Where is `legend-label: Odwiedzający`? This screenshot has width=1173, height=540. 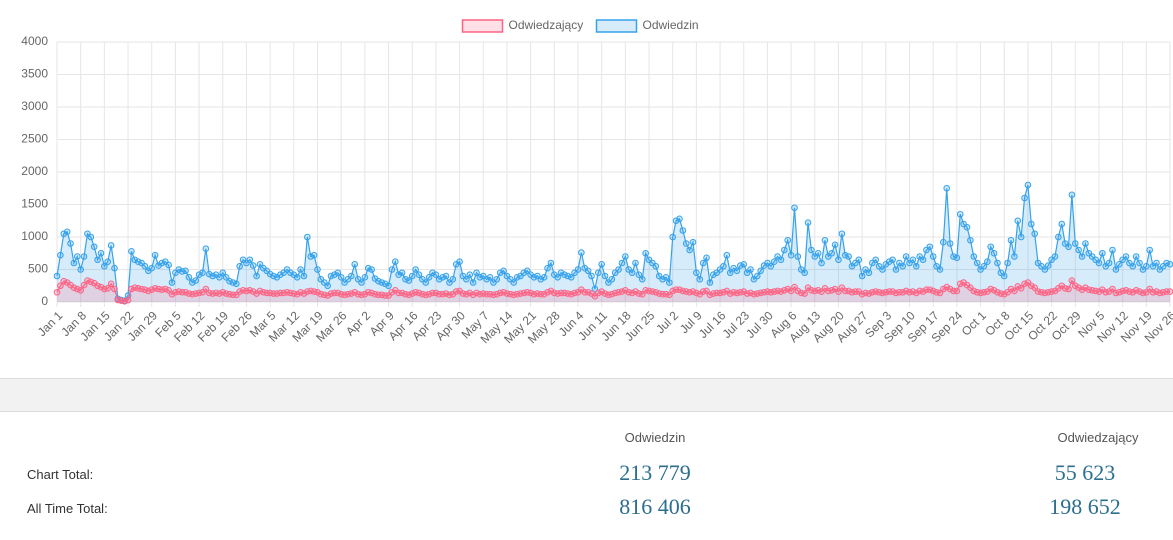
legend-label: Odwiedzający is located at coordinates (546, 25).